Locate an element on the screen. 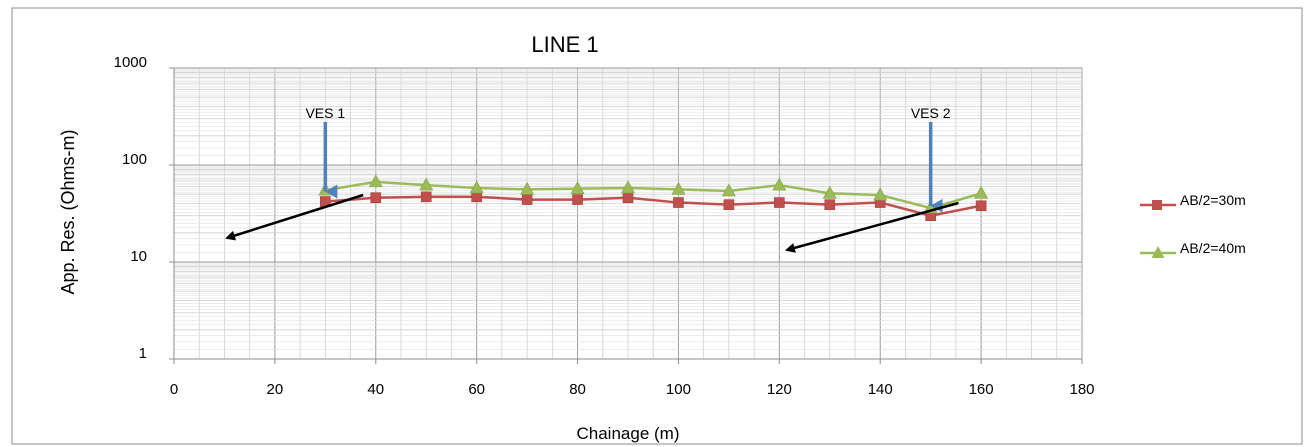 Image resolution: width=1310 pixels, height=447 pixels. chart-title: LINE 1 is located at coordinates (564, 44).